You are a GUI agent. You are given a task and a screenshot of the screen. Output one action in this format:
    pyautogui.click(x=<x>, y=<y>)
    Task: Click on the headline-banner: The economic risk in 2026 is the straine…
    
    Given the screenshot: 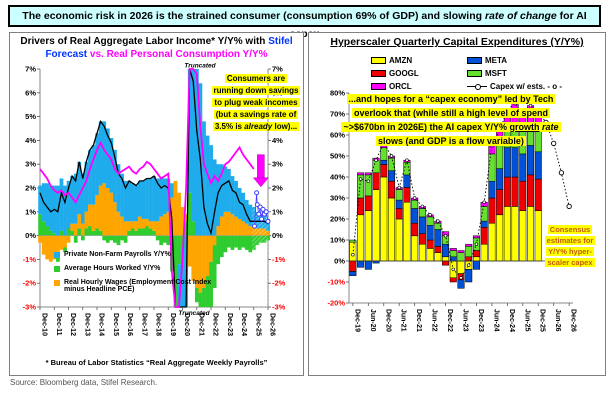 What is the action you would take?
    pyautogui.click(x=304, y=22)
    